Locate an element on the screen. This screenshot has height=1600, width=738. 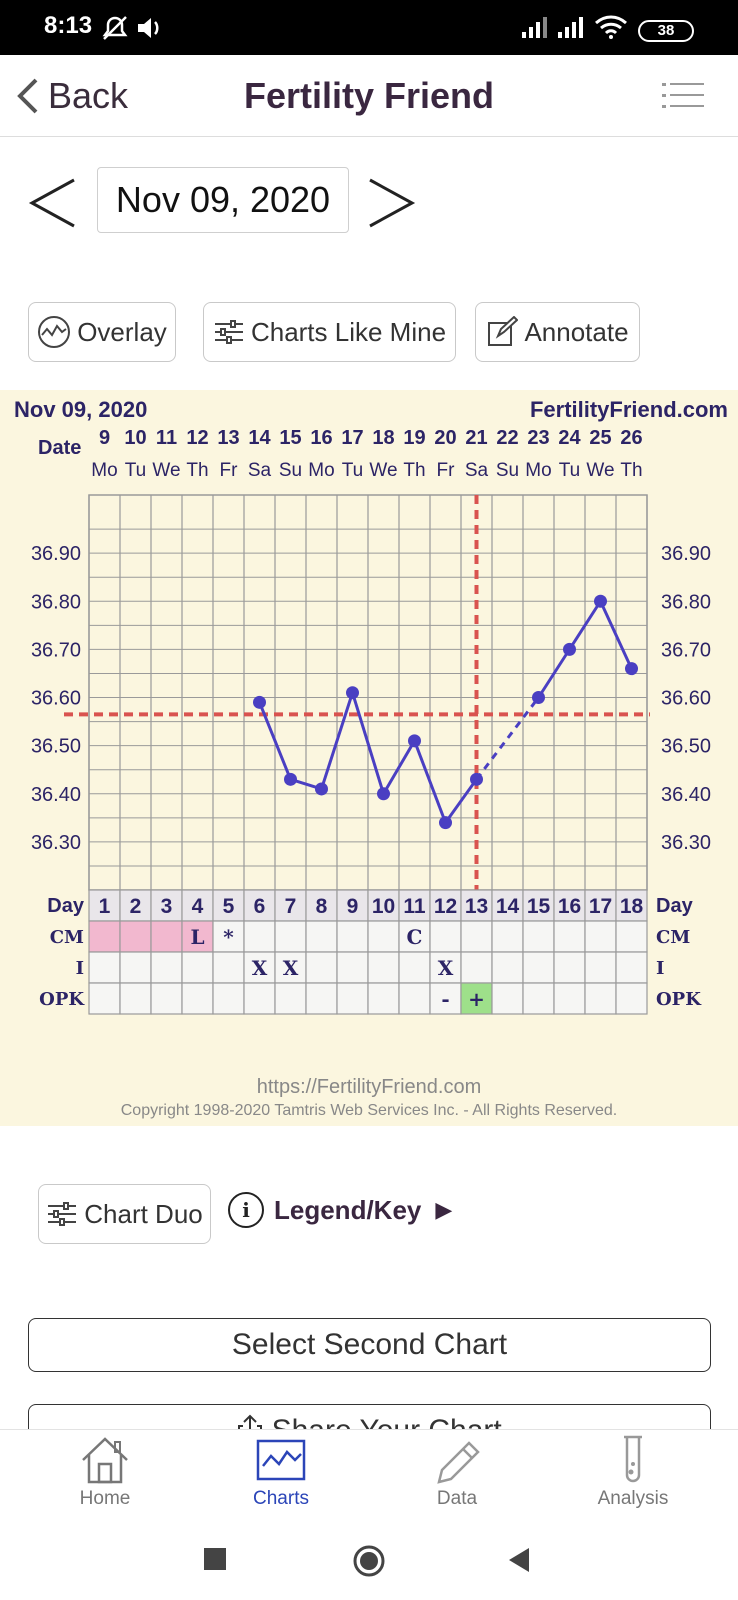
legend-key-label: Legend/Key is located at coordinates (348, 1209).